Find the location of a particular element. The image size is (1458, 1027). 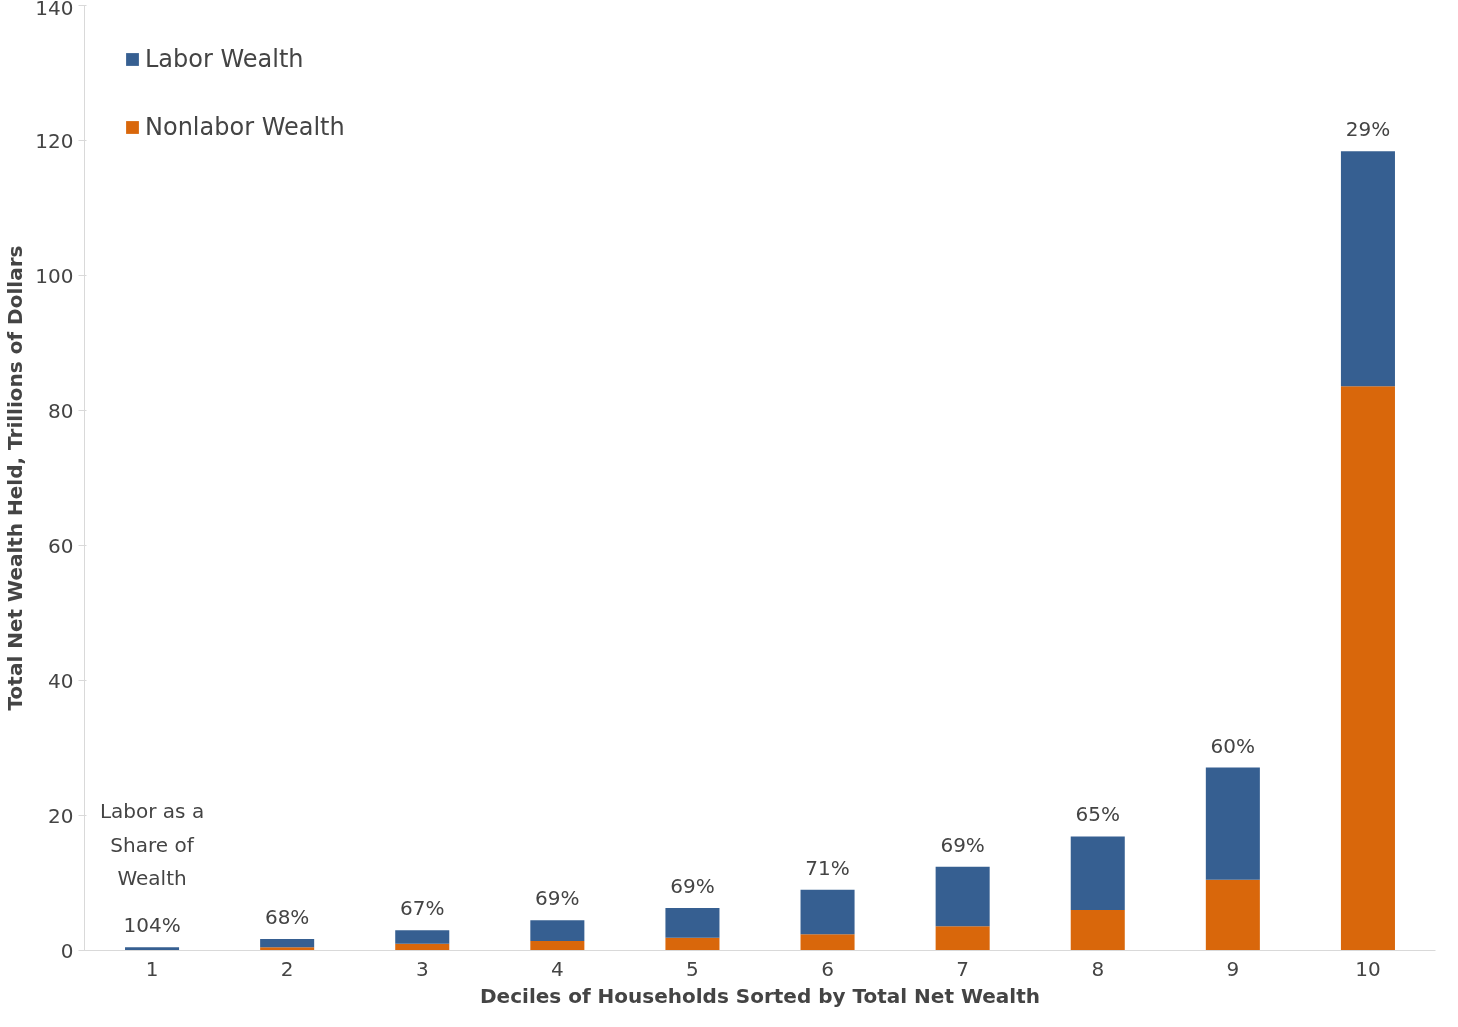

annotation: 65% is located at coordinates (1097, 814).